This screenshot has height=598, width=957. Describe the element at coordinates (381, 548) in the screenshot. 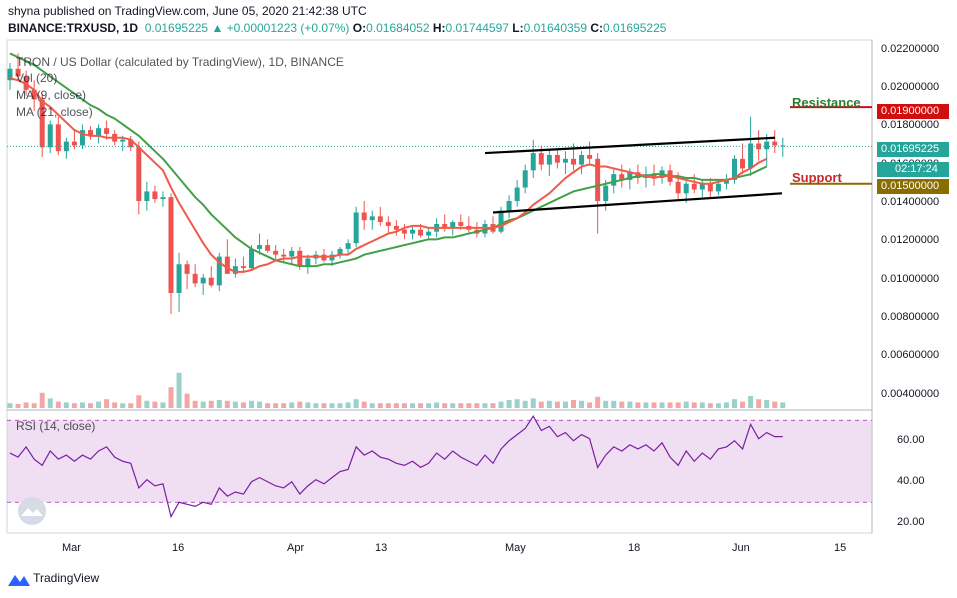

I see `x-tick-label: 13` at that location.